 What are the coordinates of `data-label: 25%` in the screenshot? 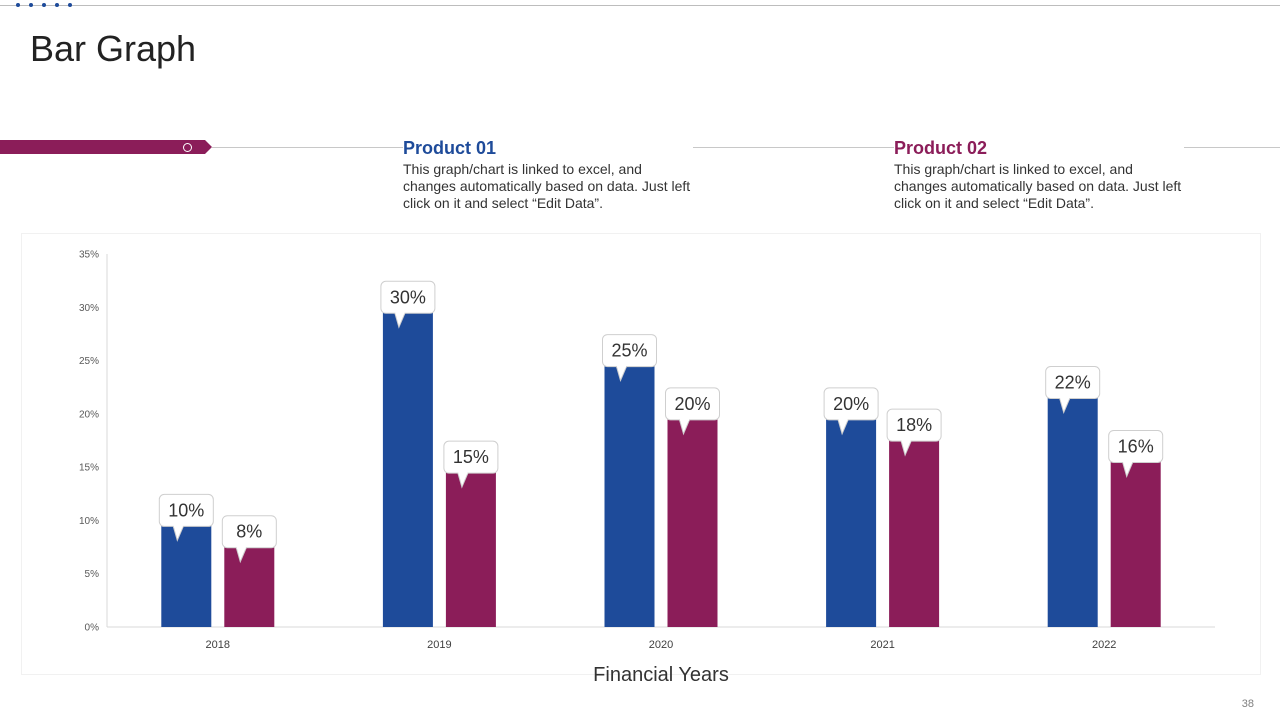 It's located at (629, 351).